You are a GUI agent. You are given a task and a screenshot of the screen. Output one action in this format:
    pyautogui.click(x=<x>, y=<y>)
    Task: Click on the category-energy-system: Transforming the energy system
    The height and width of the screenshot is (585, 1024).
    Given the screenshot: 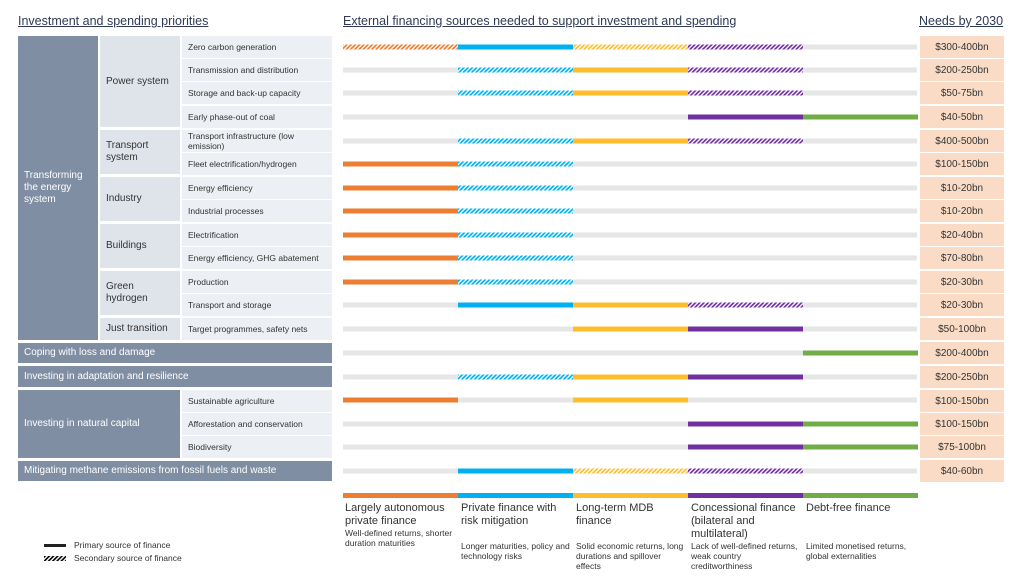 What is the action you would take?
    pyautogui.click(x=58, y=188)
    